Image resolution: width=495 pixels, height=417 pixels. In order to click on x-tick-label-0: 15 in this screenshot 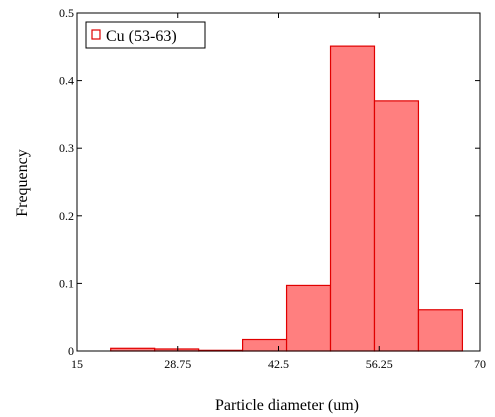, I will do `click(77, 364)`.